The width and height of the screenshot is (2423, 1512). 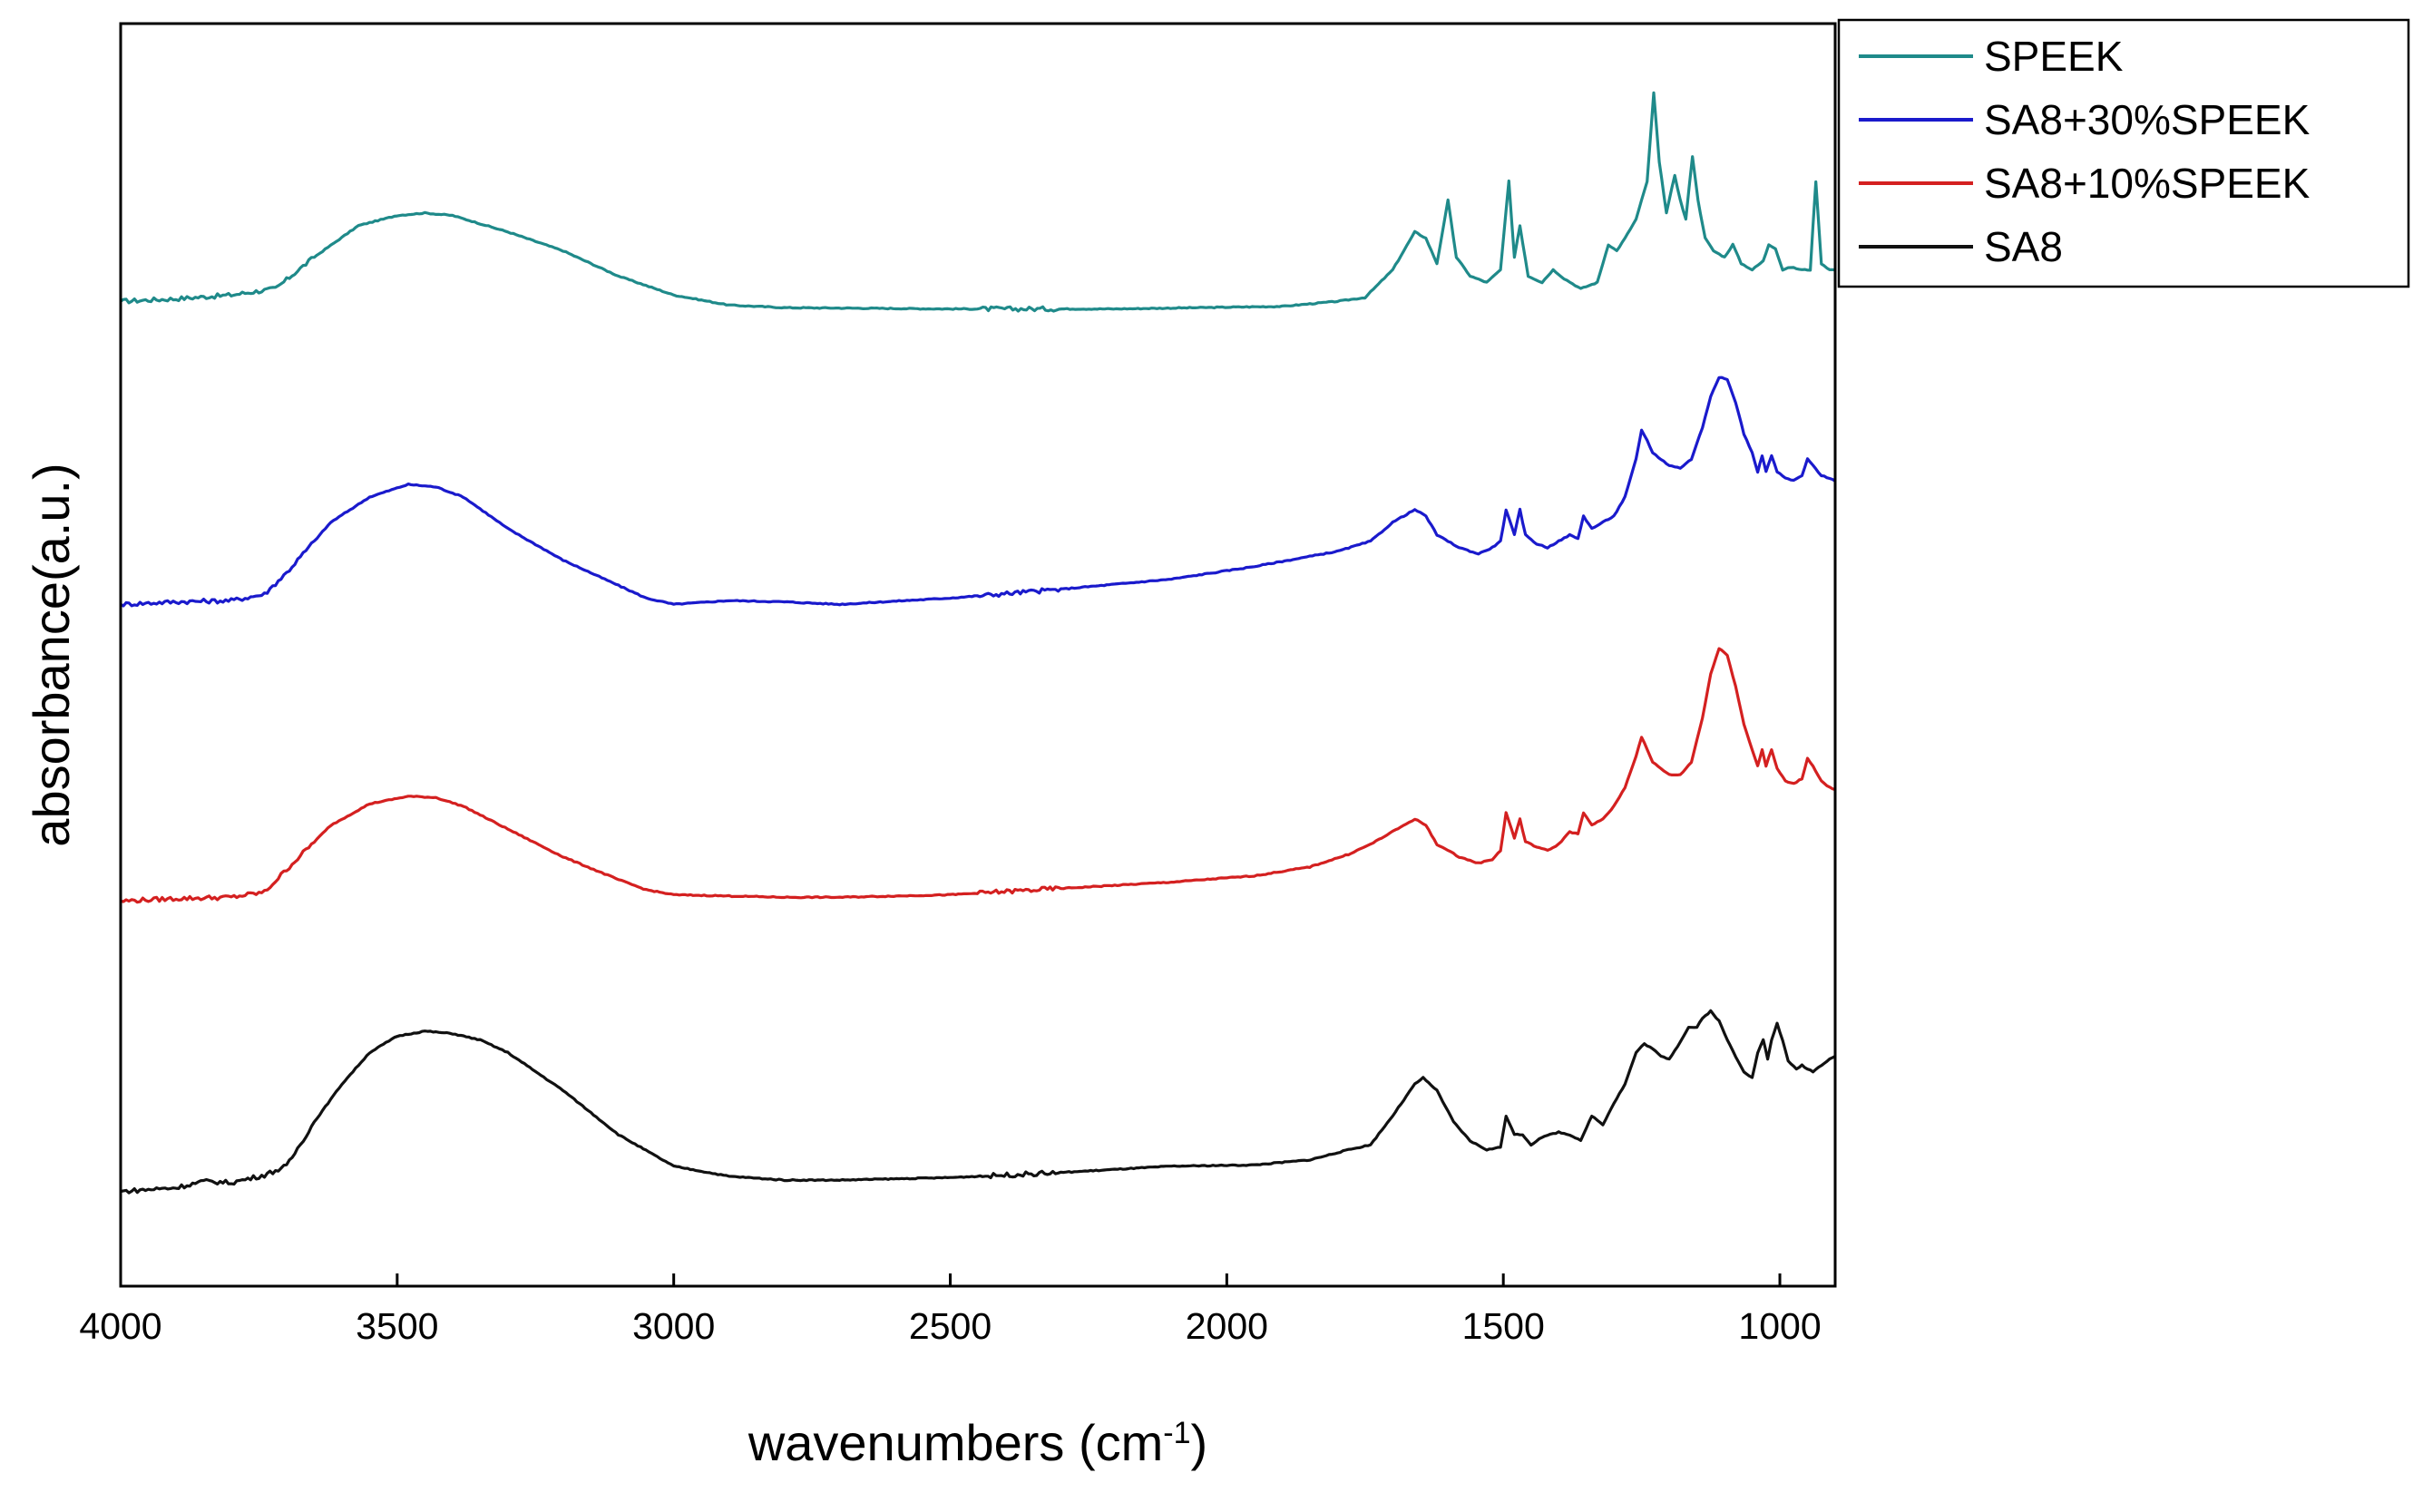 I want to click on legend-frame, so click(x=2124, y=153).